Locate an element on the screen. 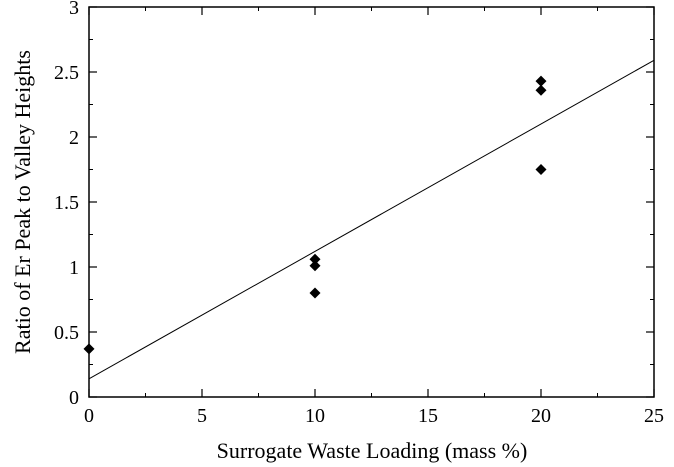 This screenshot has height=467, width=674. y-tick-label: 1 is located at coordinates (74, 268).